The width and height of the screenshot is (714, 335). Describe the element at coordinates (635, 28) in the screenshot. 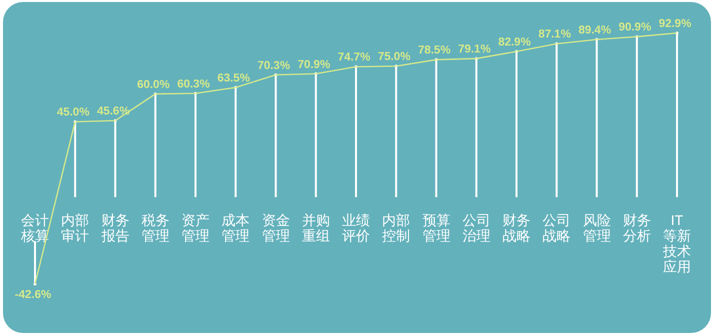

I see `data-label: 90.9%` at that location.